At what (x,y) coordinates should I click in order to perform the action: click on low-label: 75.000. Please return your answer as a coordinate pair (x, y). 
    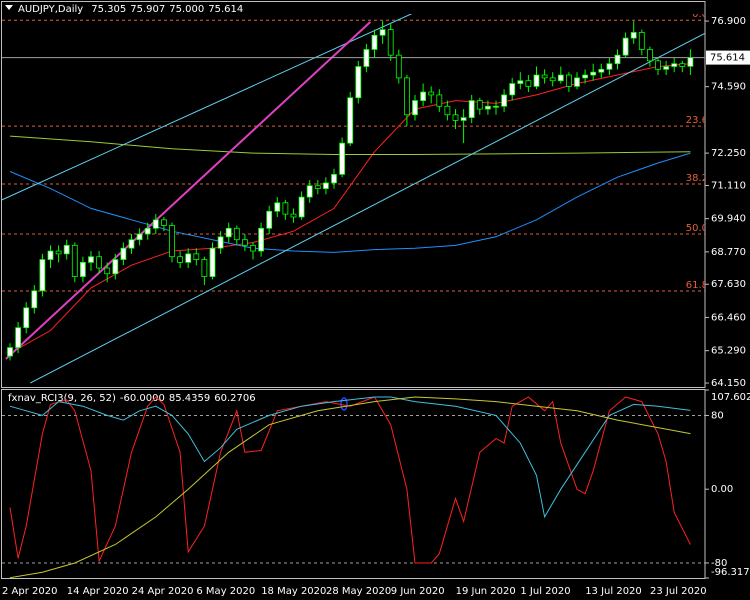
    Looking at the image, I should click on (186, 9).